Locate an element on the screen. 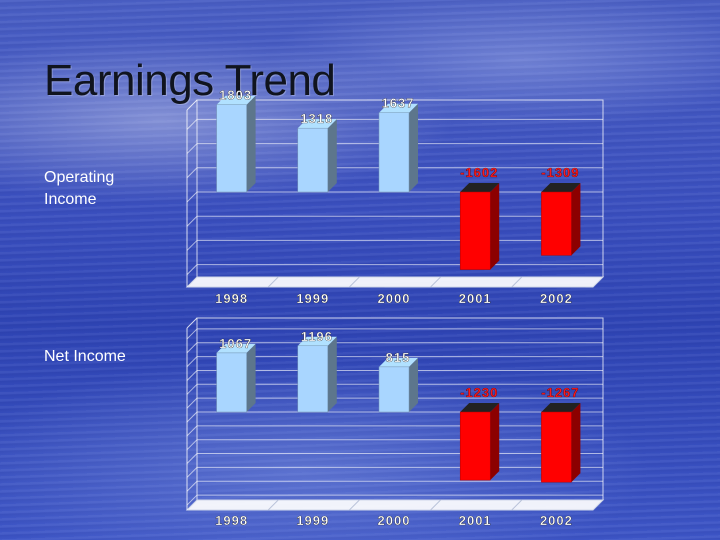  data-label-2000: 815 is located at coordinates (398, 357).